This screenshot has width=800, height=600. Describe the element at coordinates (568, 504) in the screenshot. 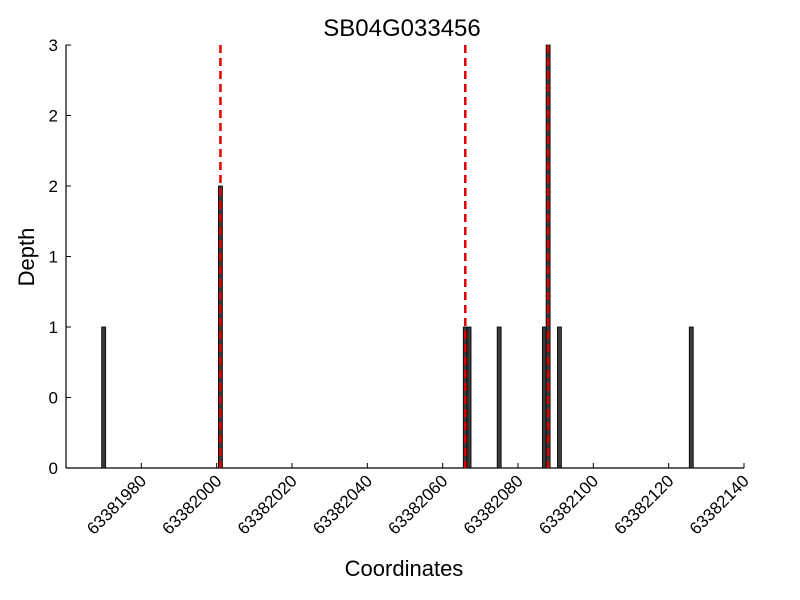

I see `x-tick-label: 63382100` at that location.